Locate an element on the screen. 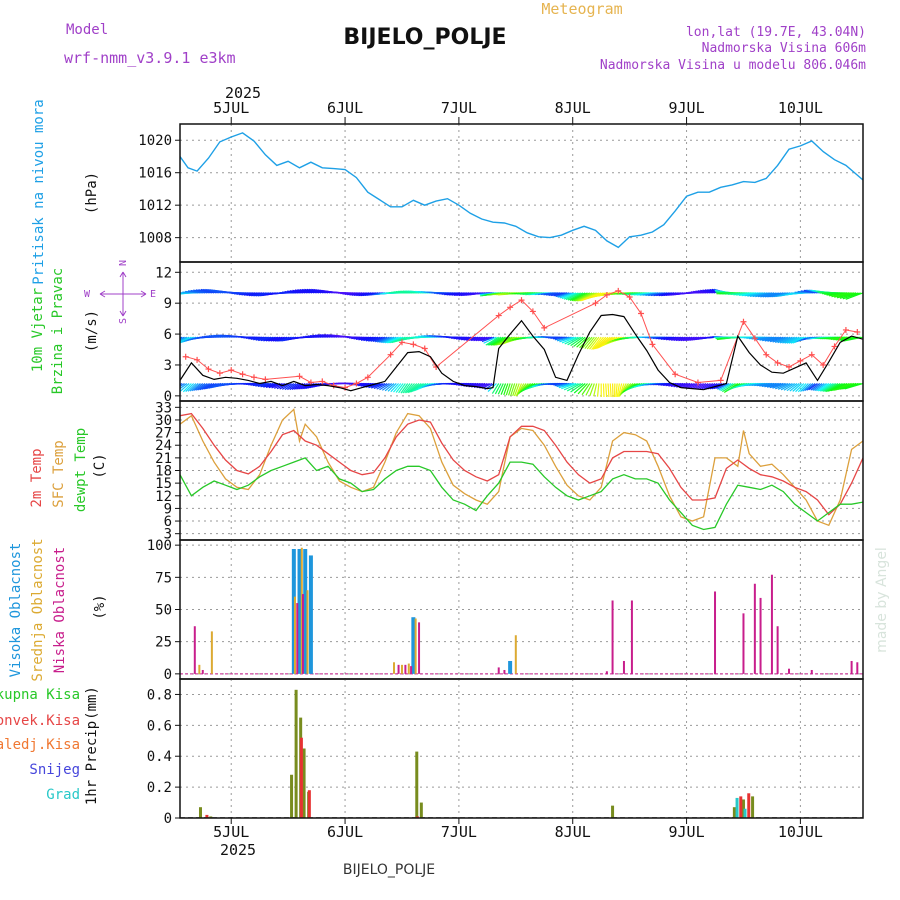 The width and height of the screenshot is (900, 900). top-date-label: 8JUL is located at coordinates (573, 108).